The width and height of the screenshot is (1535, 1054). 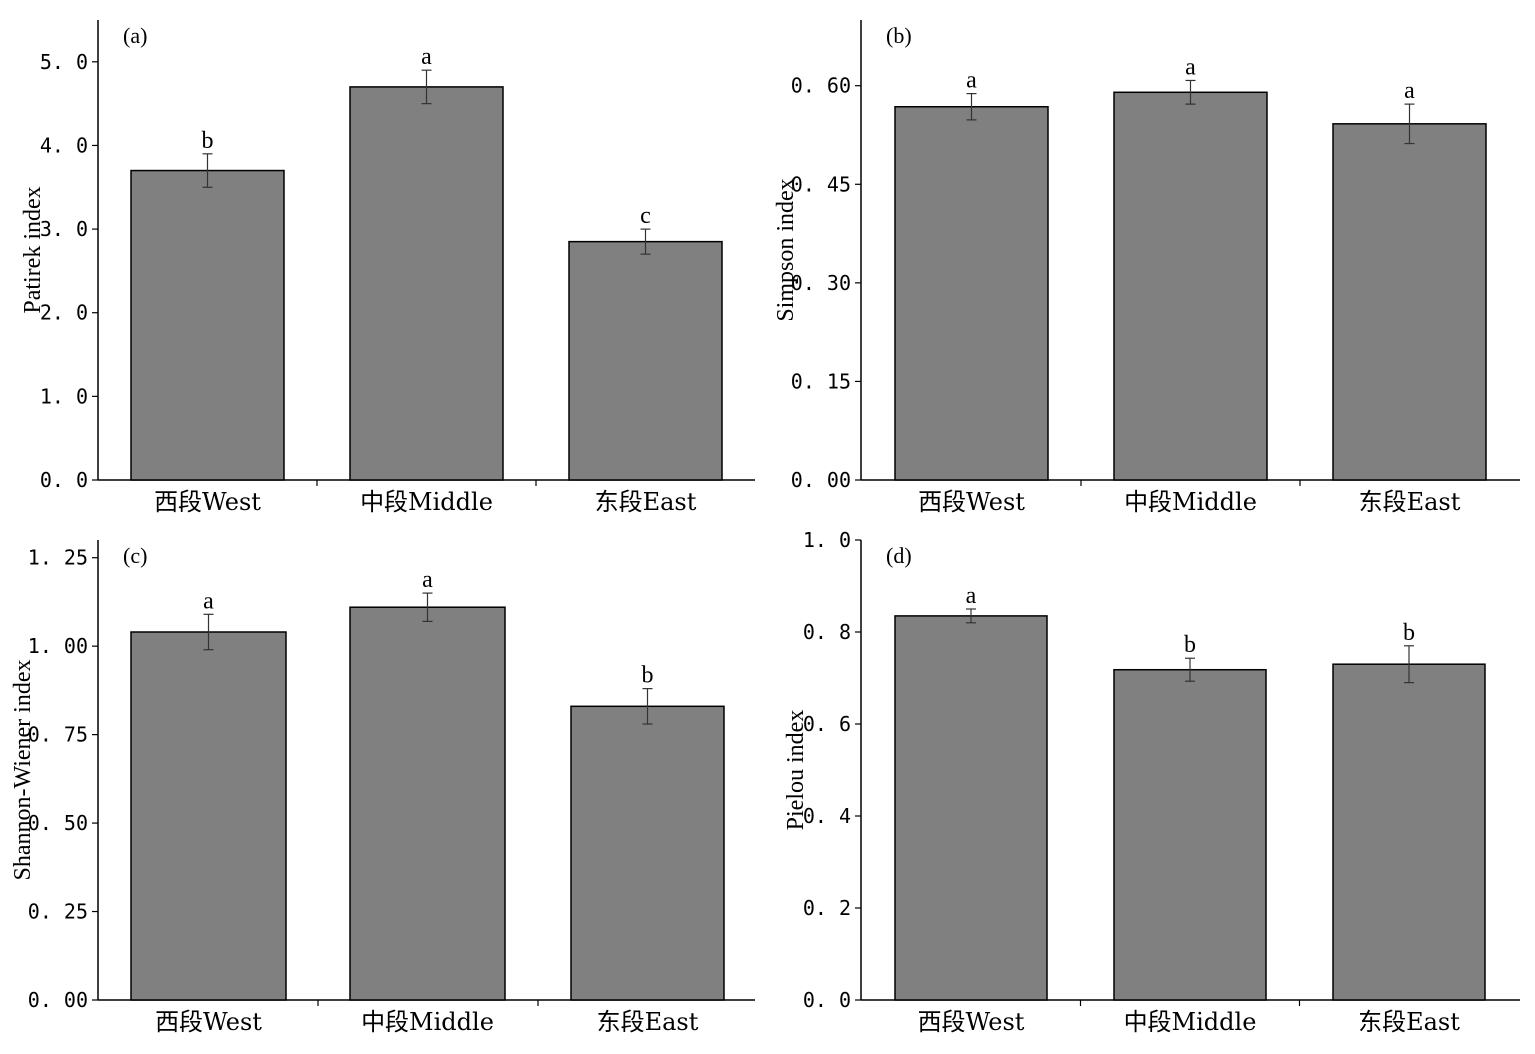 I want to click on y-tick-label: 5. 0, so click(x=64, y=62).